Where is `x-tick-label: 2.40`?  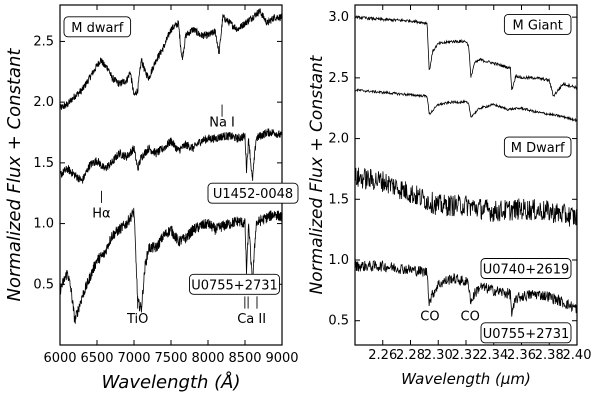 x-tick-label: 2.40 is located at coordinates (577, 355).